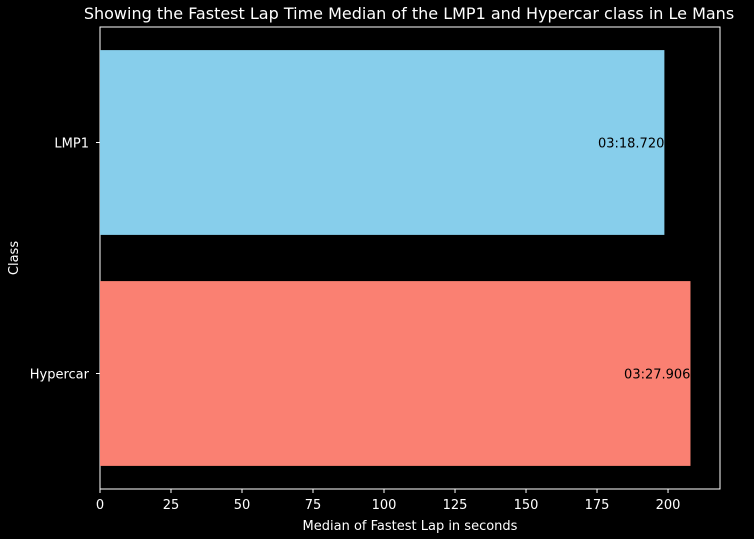 The width and height of the screenshot is (754, 539). What do you see at coordinates (242, 505) in the screenshot?
I see `x-tick-label: 50` at bounding box center [242, 505].